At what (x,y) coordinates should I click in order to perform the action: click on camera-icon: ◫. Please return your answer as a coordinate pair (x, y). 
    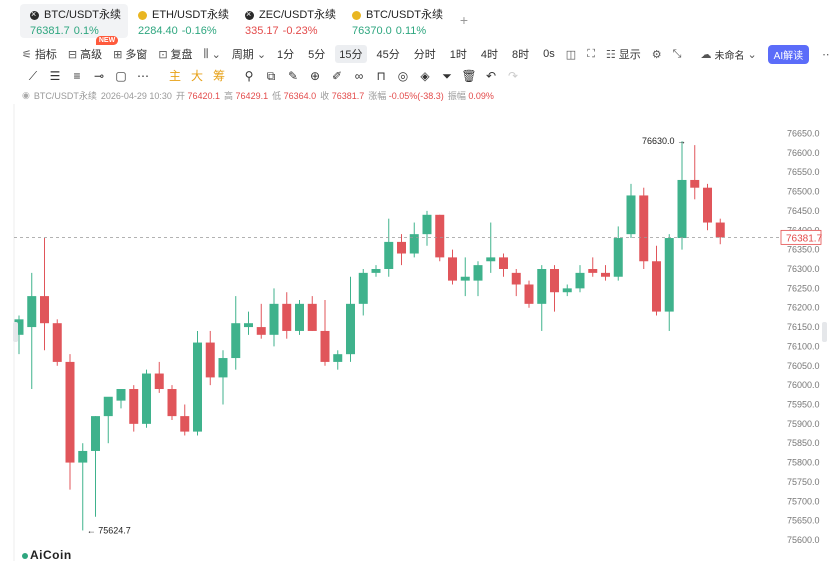
    Looking at the image, I should click on (571, 54).